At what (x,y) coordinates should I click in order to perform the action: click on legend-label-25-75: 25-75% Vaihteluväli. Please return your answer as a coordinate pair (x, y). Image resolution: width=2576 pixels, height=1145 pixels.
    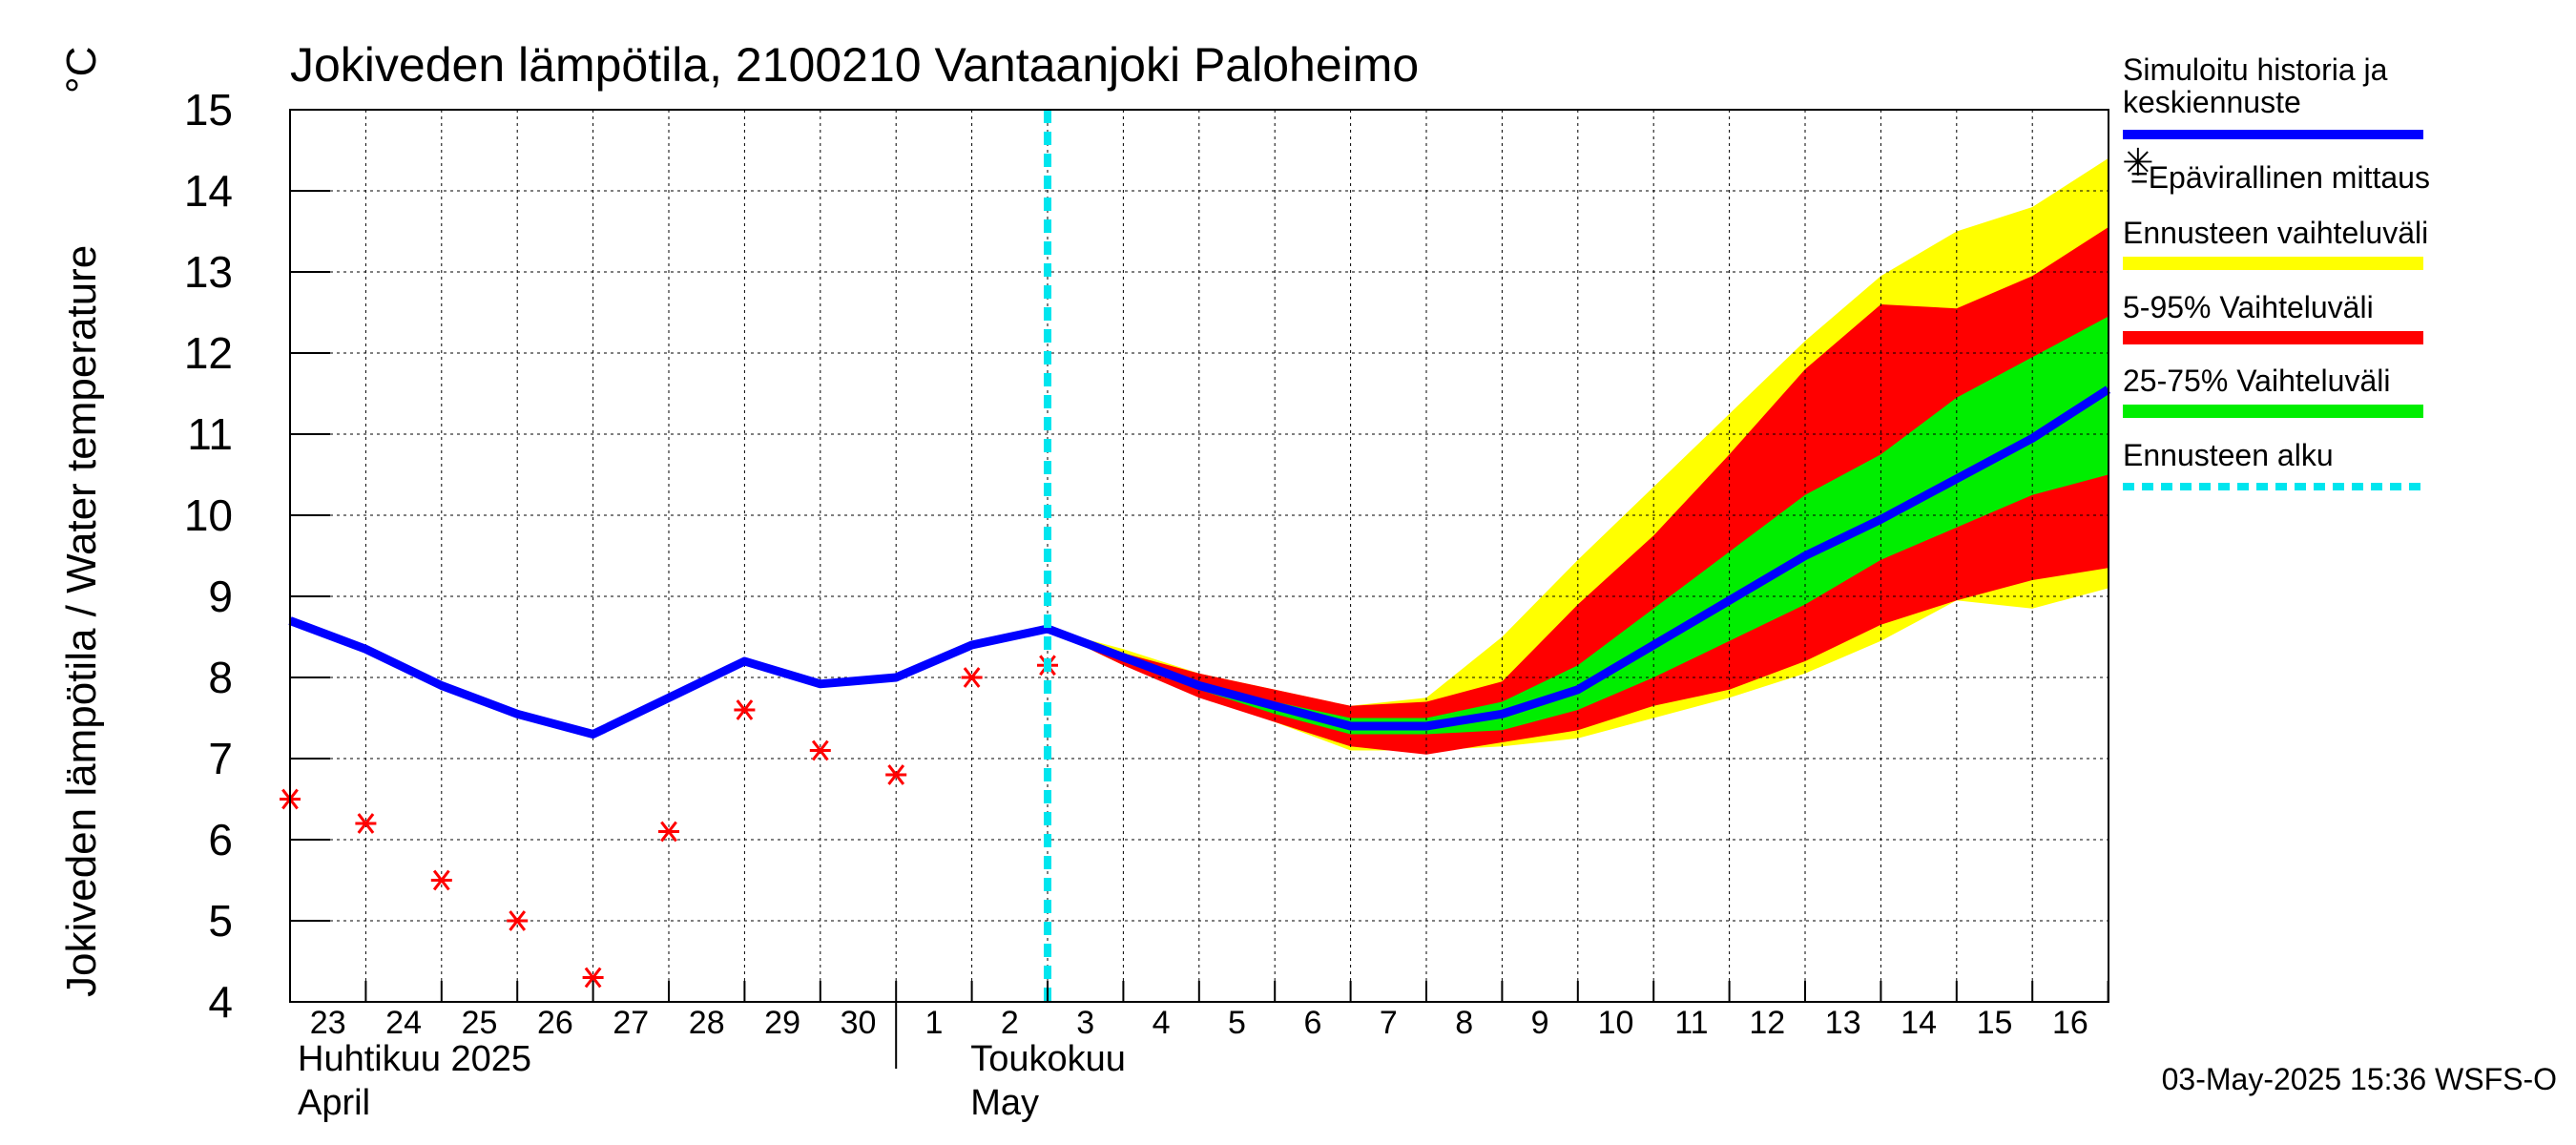
    Looking at the image, I should click on (2256, 381).